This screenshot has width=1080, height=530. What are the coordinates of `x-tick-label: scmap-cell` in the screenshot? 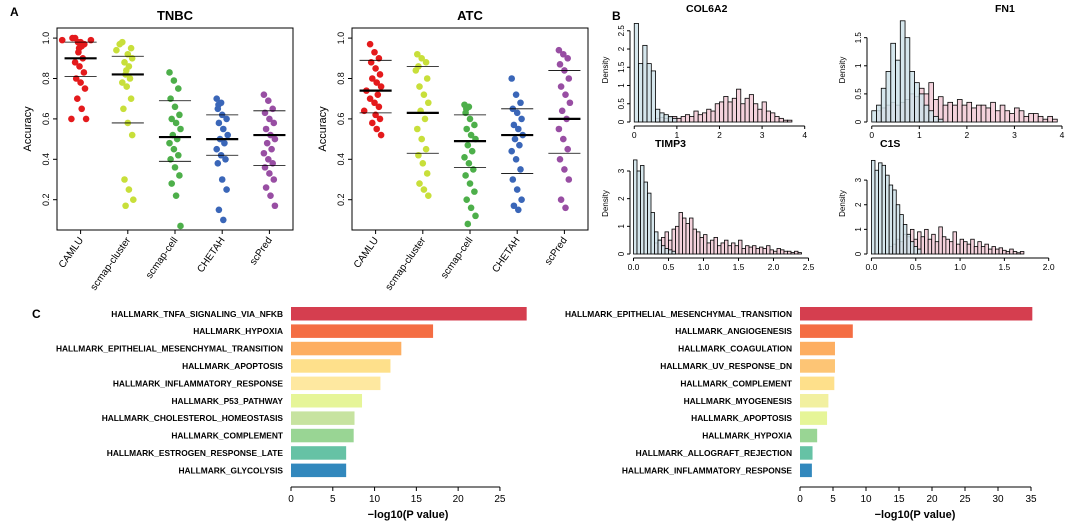 It's located at (162, 257).